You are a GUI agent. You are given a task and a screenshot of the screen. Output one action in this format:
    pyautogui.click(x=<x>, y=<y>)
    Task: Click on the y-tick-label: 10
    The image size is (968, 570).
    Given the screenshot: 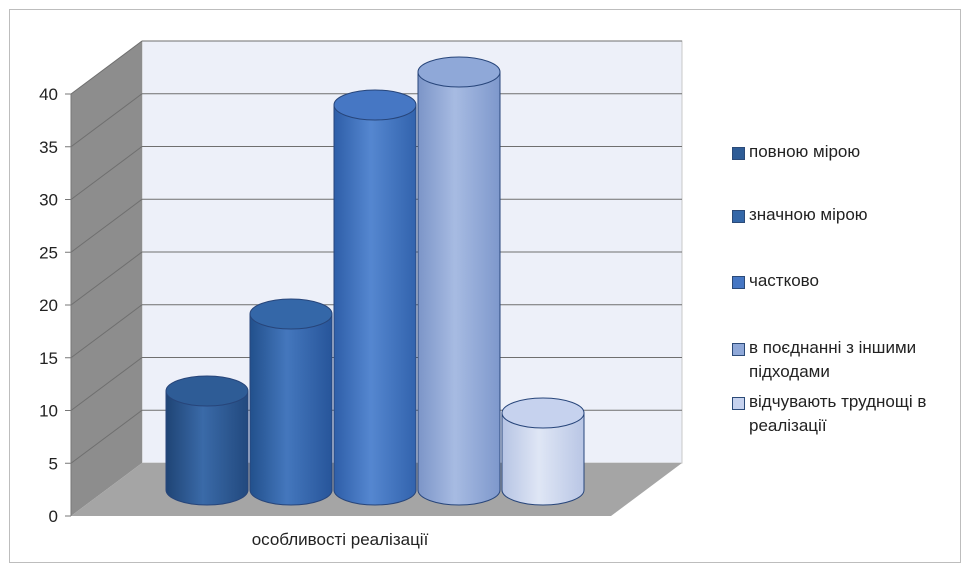 What is the action you would take?
    pyautogui.click(x=48, y=411)
    